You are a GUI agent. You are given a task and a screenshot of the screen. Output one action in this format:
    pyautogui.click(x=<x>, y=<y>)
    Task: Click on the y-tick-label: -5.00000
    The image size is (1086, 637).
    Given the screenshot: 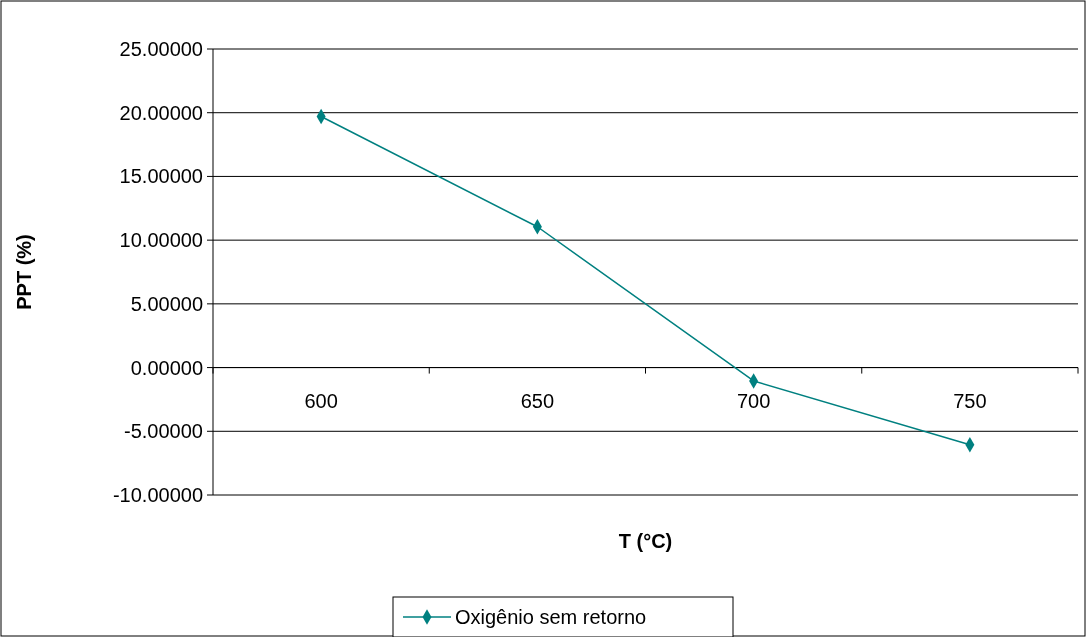 What is the action you would take?
    pyautogui.click(x=163, y=431)
    